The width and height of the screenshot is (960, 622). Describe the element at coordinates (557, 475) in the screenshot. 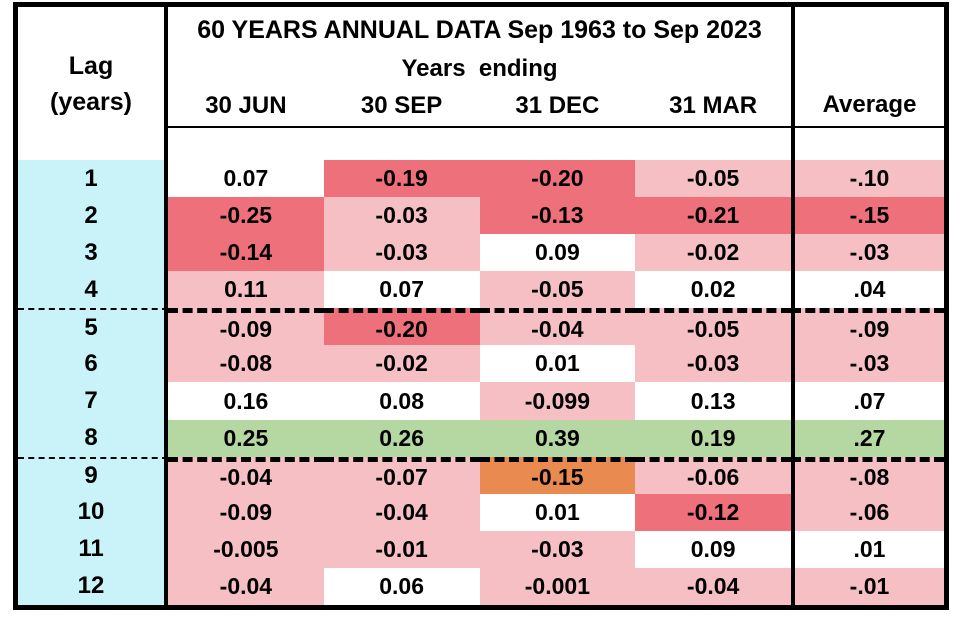

I see `value-cell: -0.15` at that location.